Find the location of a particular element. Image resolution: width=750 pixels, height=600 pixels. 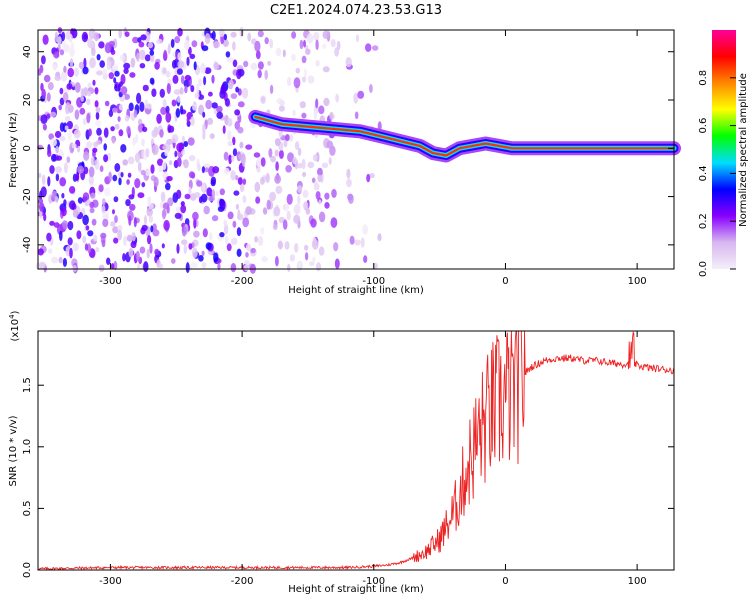

colorbar-tick-label: 0.0 is located at coordinates (703, 269).